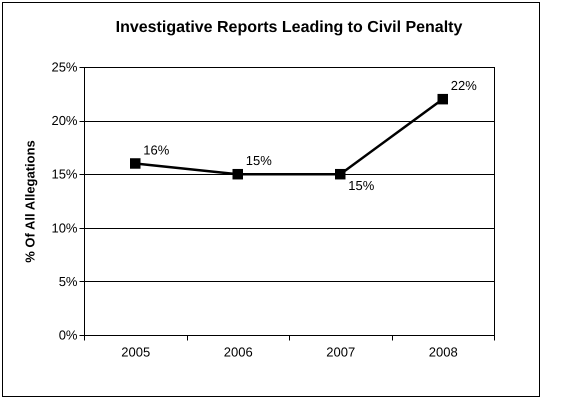 The image size is (566, 402). I want to click on x-tick-label: 2008, so click(443, 352).